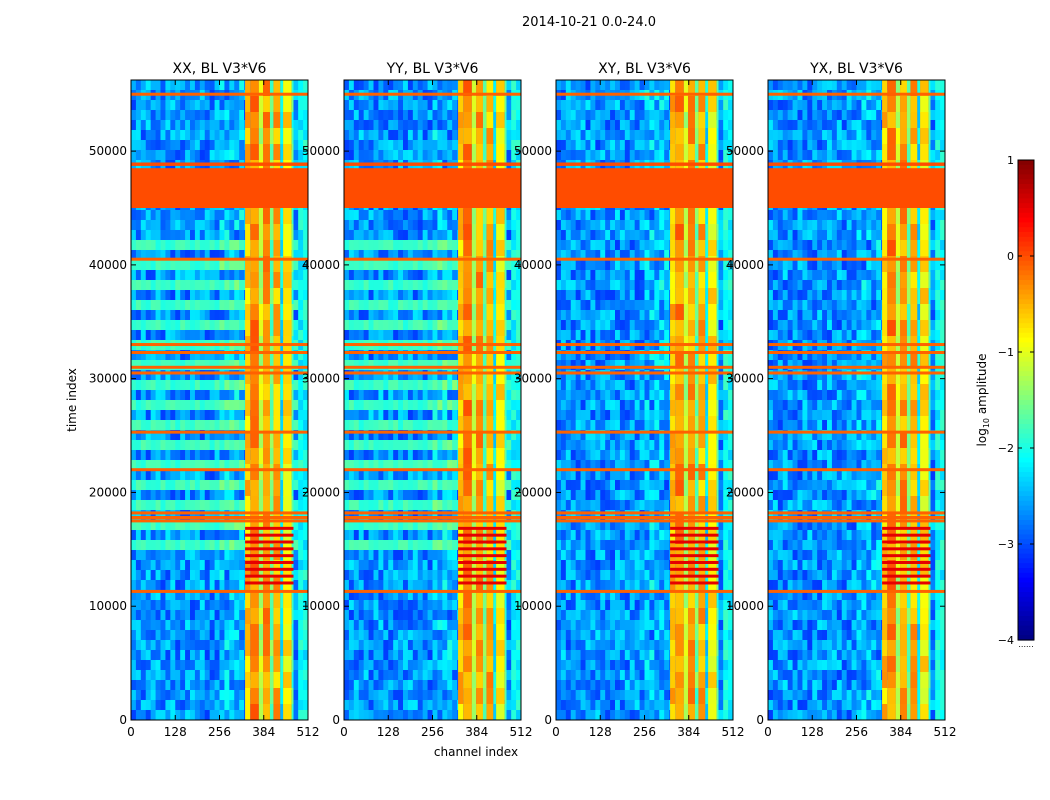  What do you see at coordinates (768, 732) in the screenshot?
I see `x-tick-label: 0` at bounding box center [768, 732].